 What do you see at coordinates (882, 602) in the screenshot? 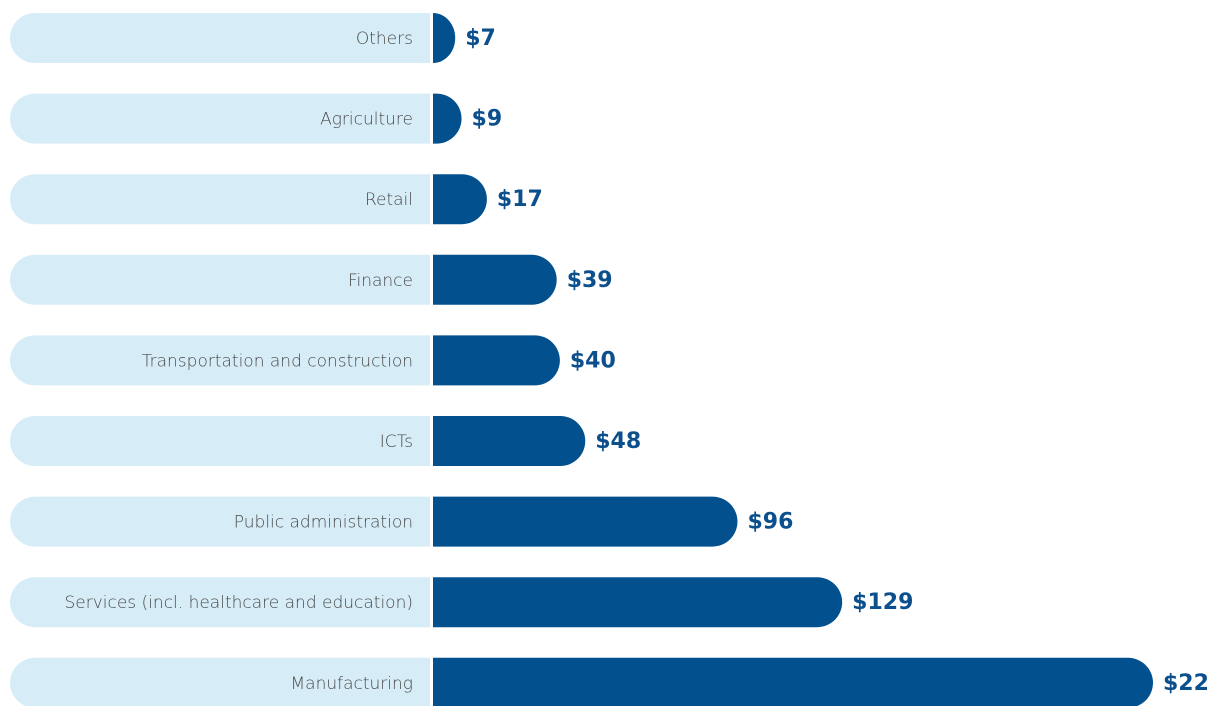
I see `value-label: $129` at bounding box center [882, 602].